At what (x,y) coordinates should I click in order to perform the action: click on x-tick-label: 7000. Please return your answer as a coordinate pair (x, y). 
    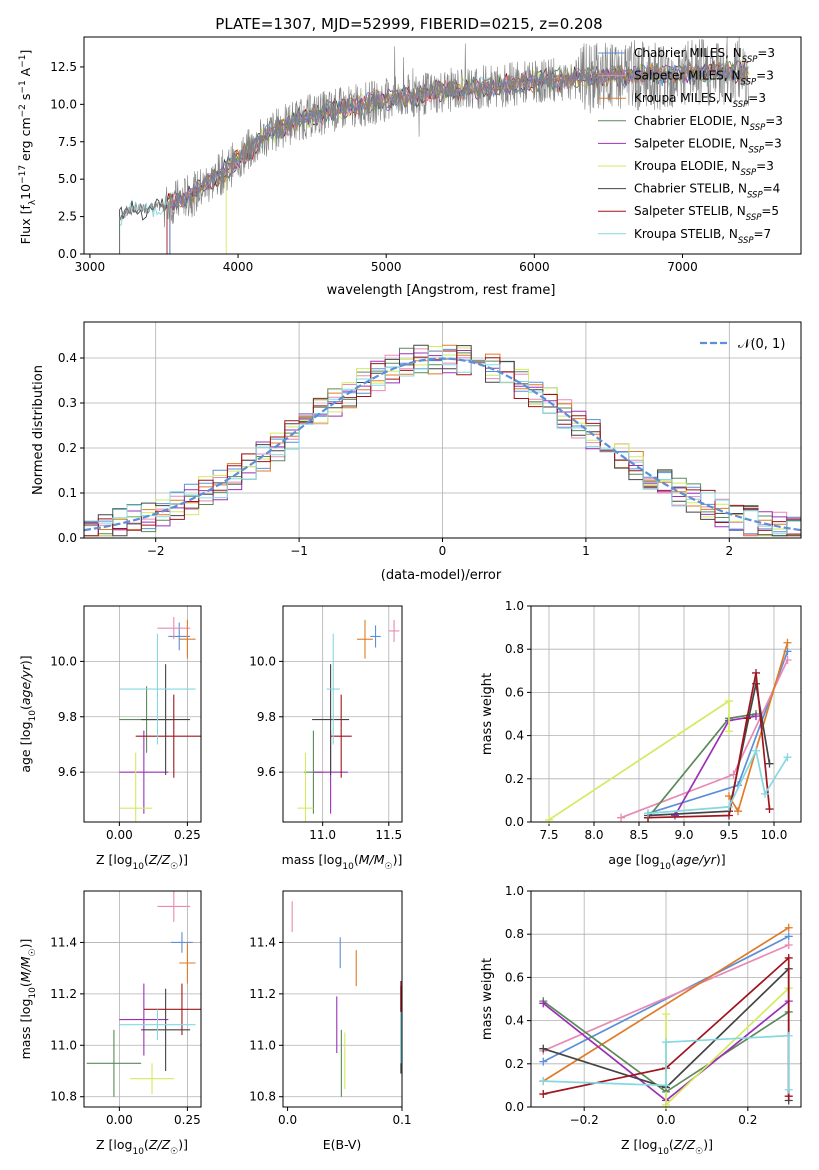
    Looking at the image, I should click on (682, 267).